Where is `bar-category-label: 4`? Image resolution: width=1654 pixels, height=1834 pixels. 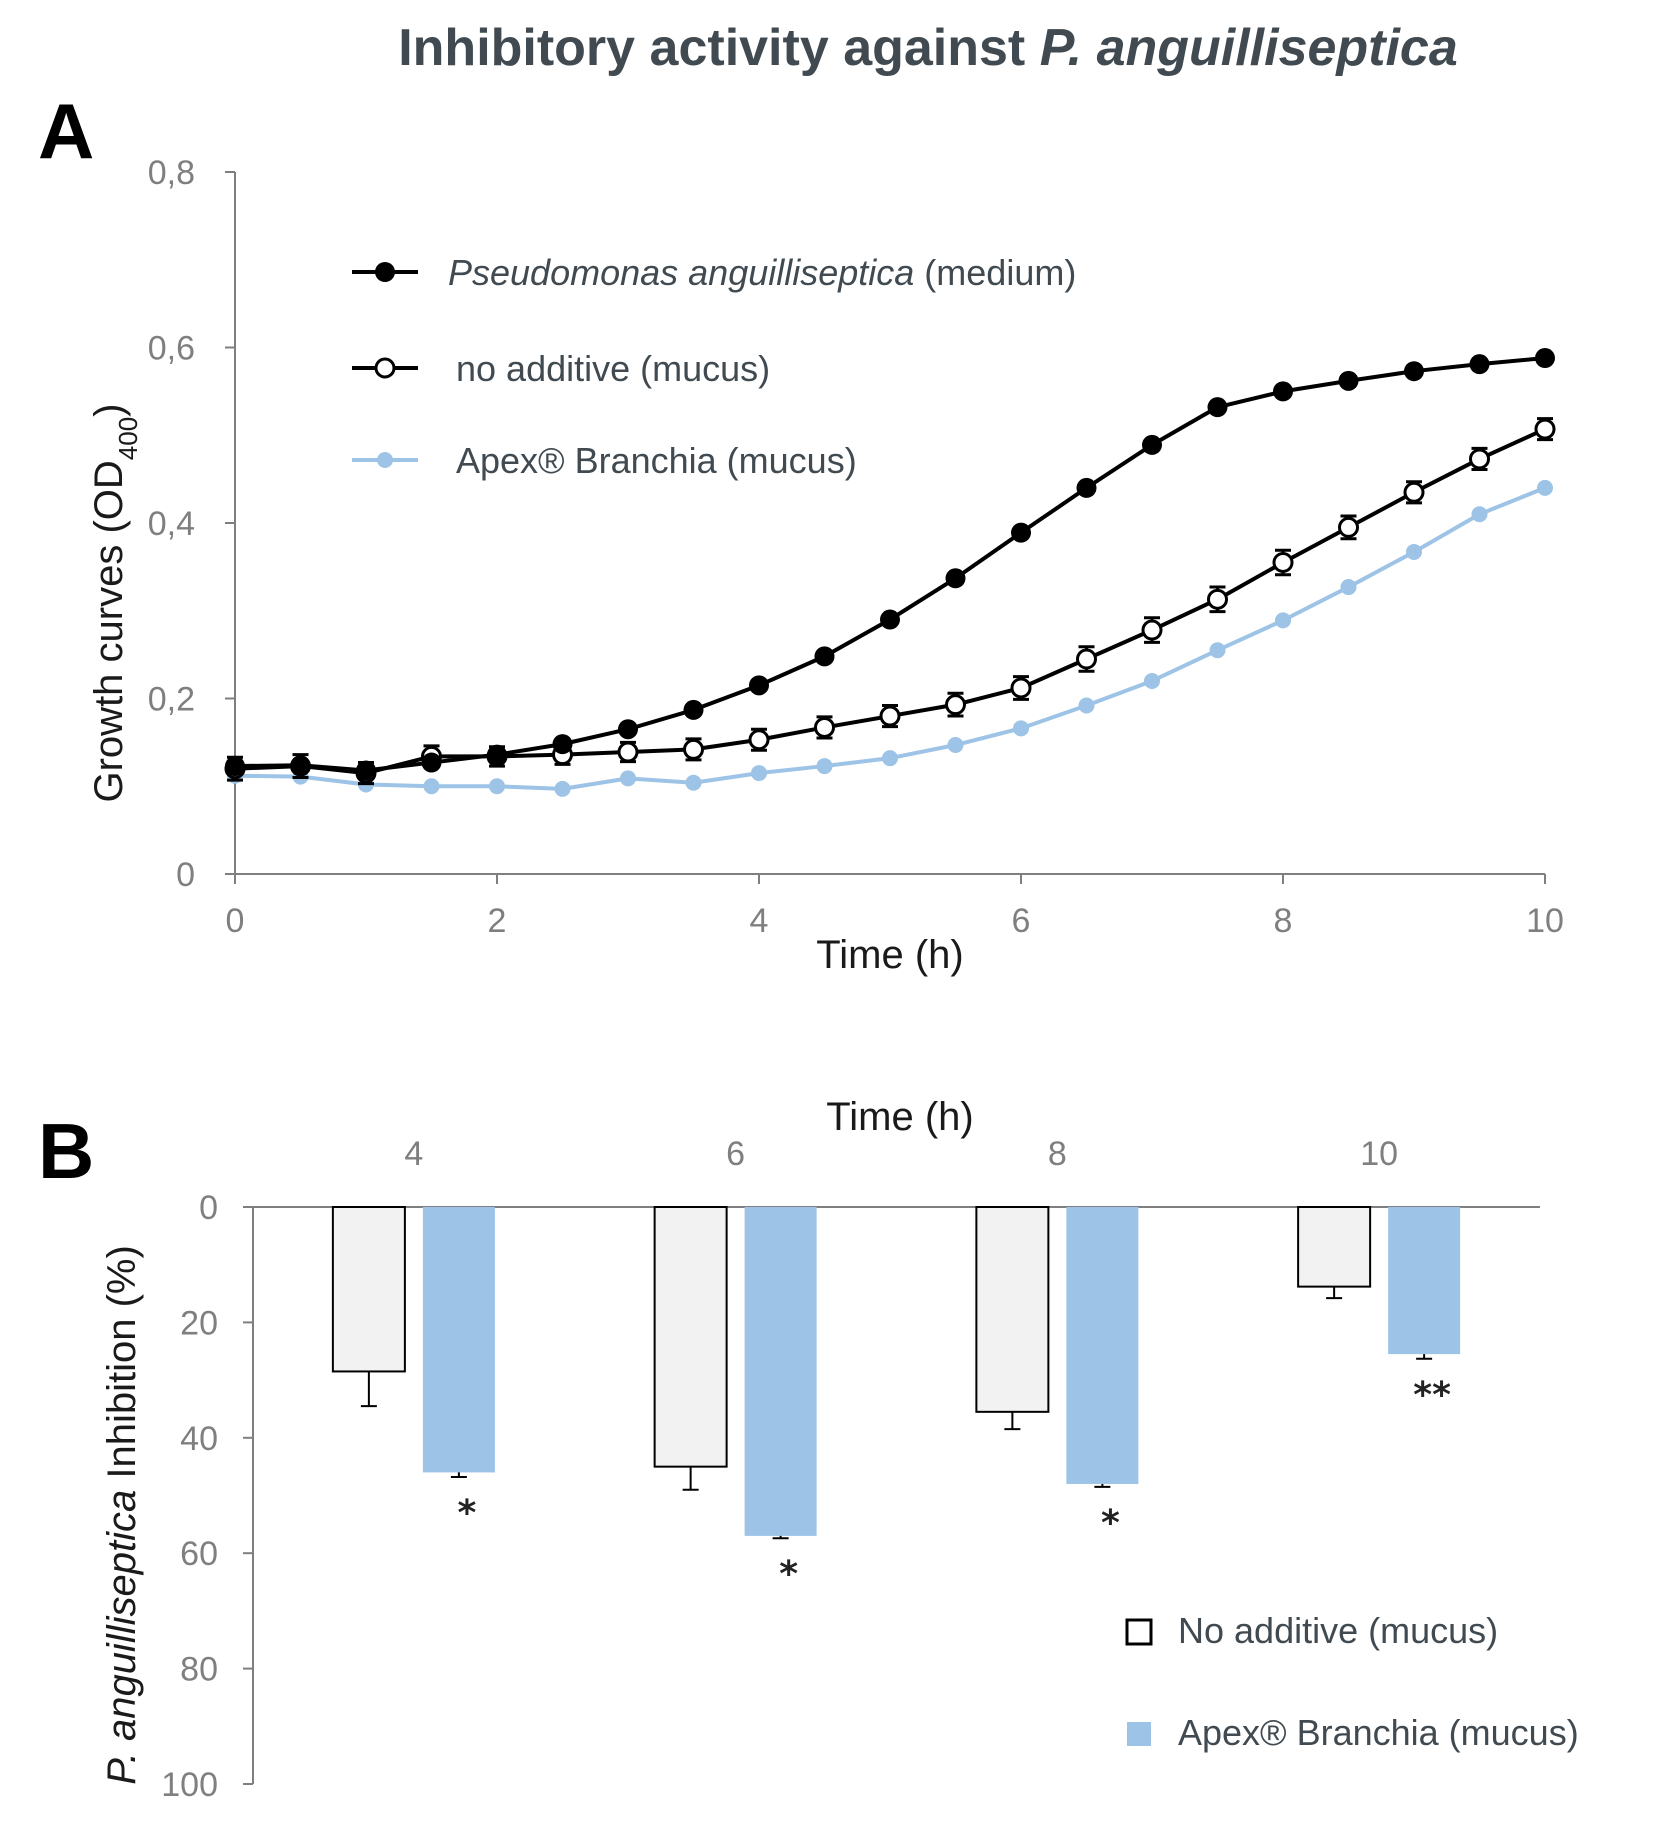 bar-category-label: 4 is located at coordinates (413, 1154).